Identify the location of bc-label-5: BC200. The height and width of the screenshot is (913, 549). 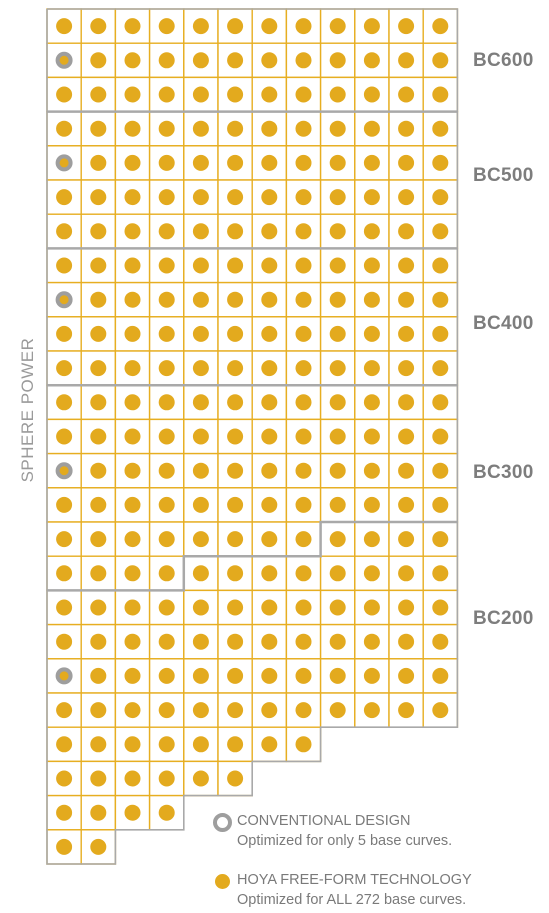
(503, 618).